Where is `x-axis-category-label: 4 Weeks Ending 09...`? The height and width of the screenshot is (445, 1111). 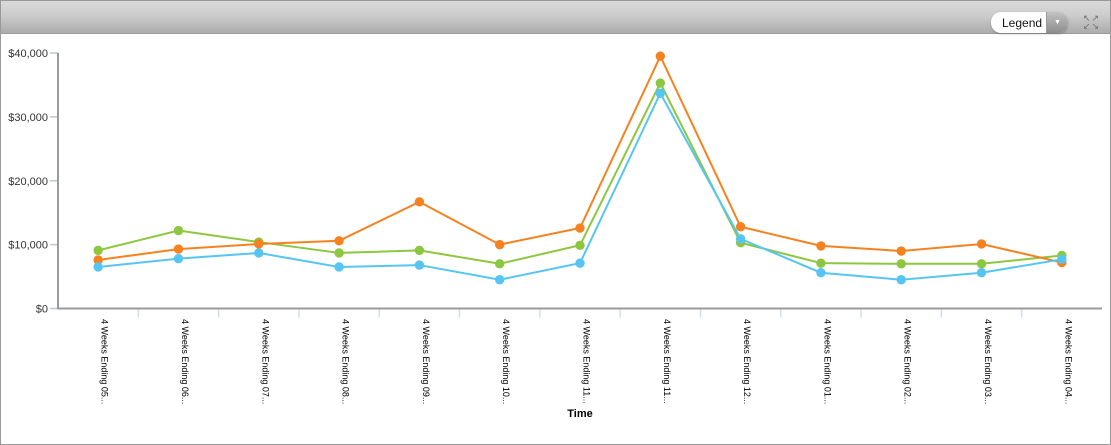
x-axis-category-label: 4 Weeks Ending 09... is located at coordinates (426, 361).